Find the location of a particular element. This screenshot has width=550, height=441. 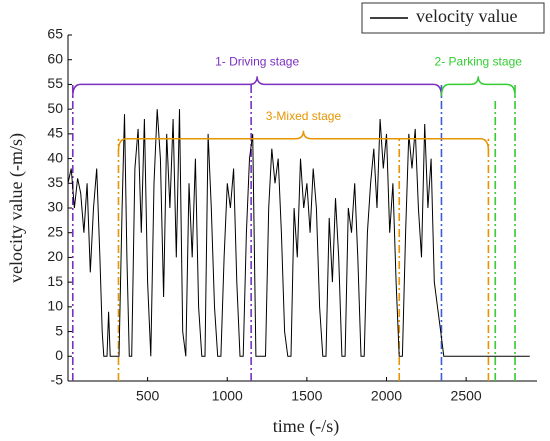

x-tick-label: 1500 is located at coordinates (306, 396).